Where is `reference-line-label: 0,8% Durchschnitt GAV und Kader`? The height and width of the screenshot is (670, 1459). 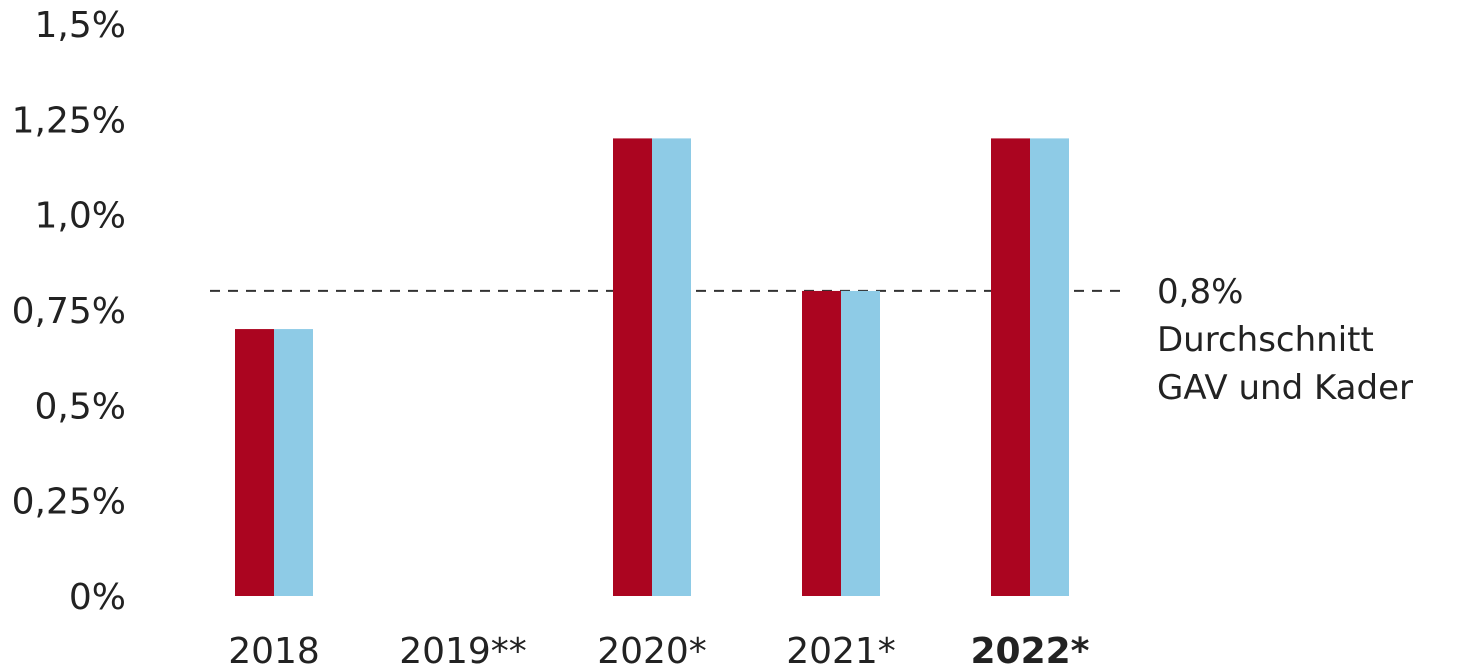 reference-line-label: 0,8% Durchschnitt GAV und Kader is located at coordinates (1285, 340).